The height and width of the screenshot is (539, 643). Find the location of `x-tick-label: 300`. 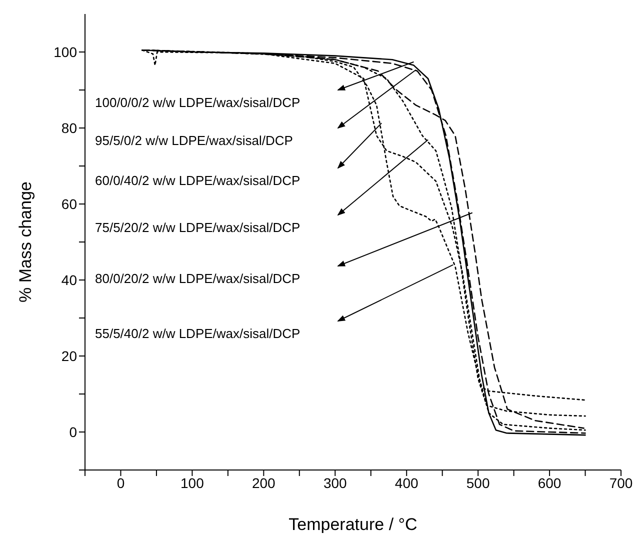

x-tick-label: 300 is located at coordinates (335, 482).